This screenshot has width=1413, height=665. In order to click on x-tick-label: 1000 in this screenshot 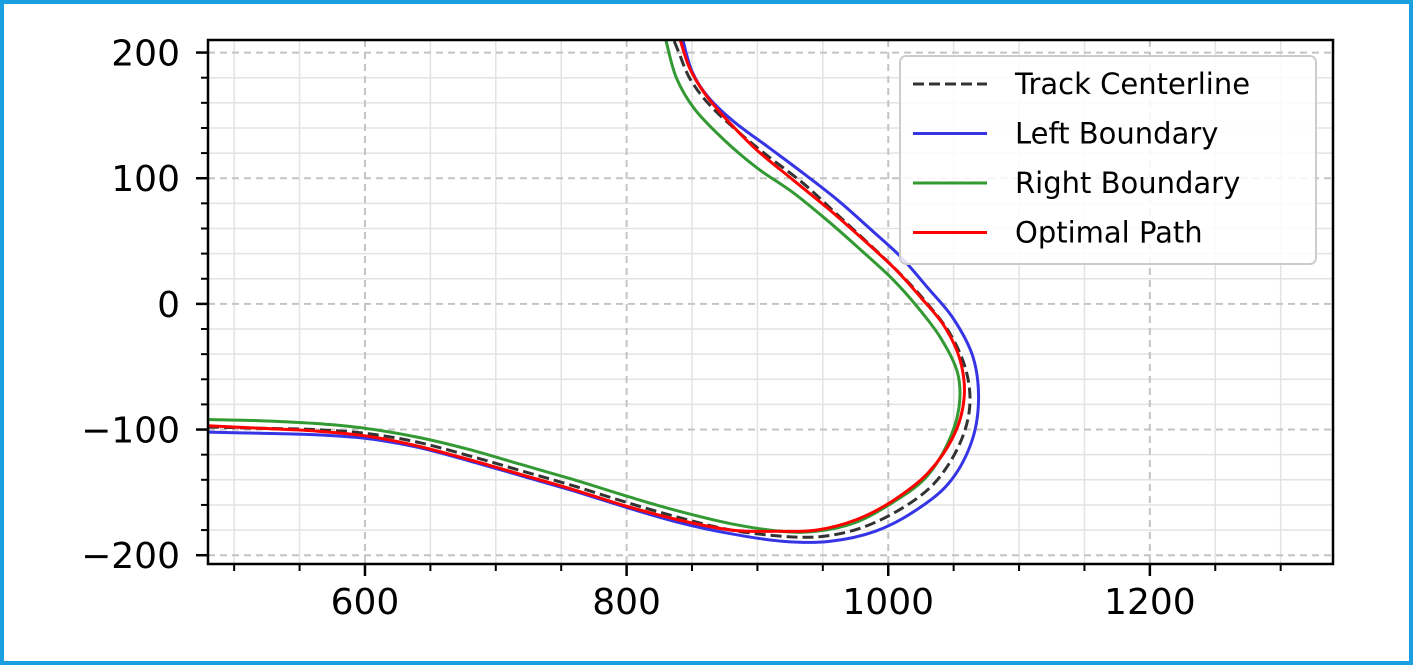, I will do `click(888, 602)`.